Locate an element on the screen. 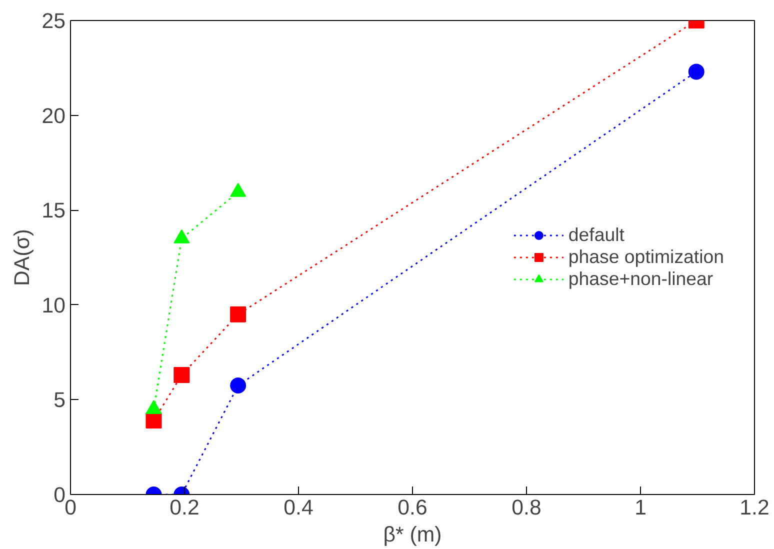 This screenshot has height=549, width=774. legend-label: default is located at coordinates (596, 235).